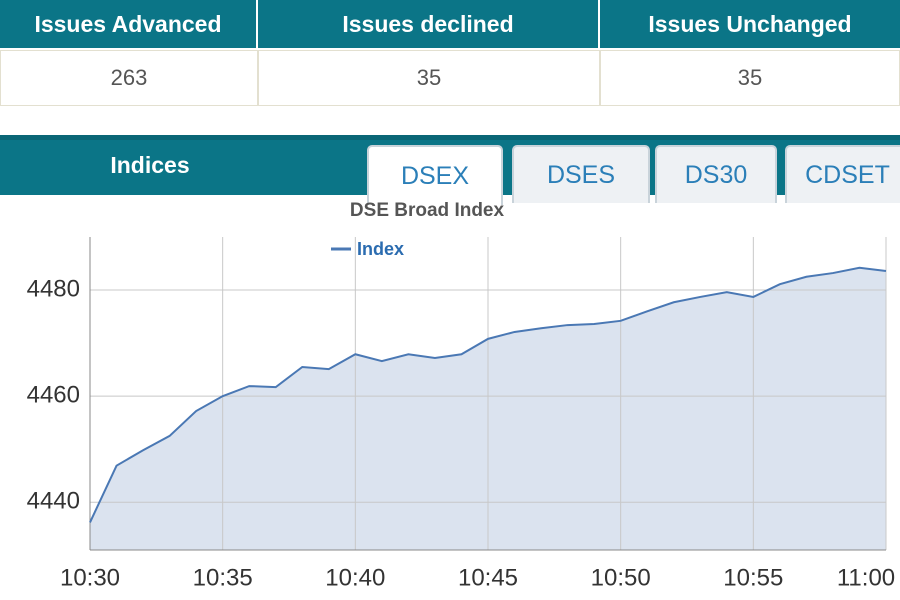  Describe the element at coordinates (716, 174) in the screenshot. I see `tab: DS30` at that location.